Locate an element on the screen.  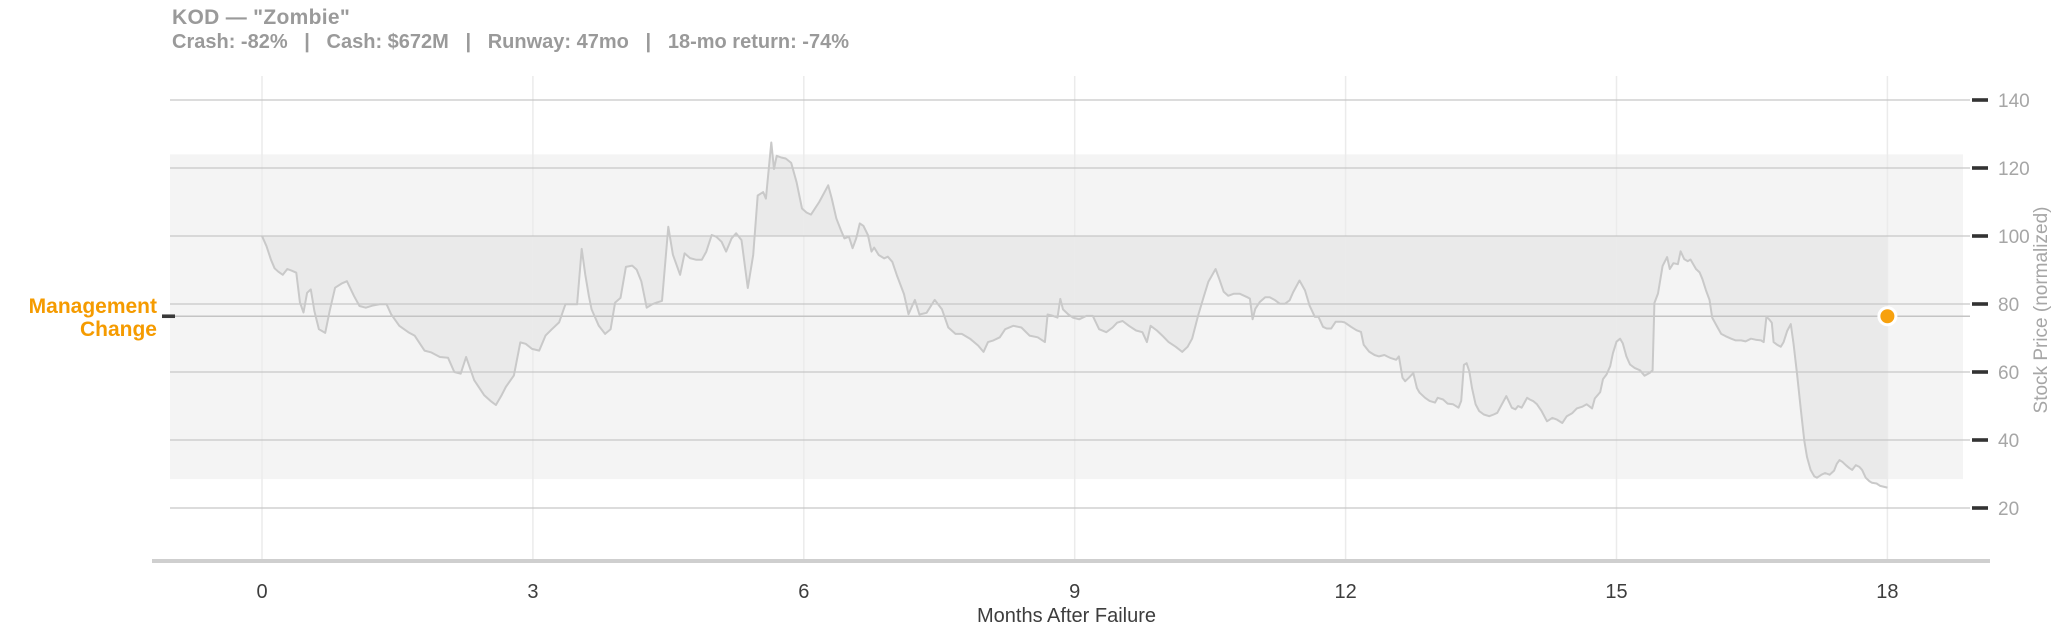
management-change-marker-dot is located at coordinates (1887, 316).